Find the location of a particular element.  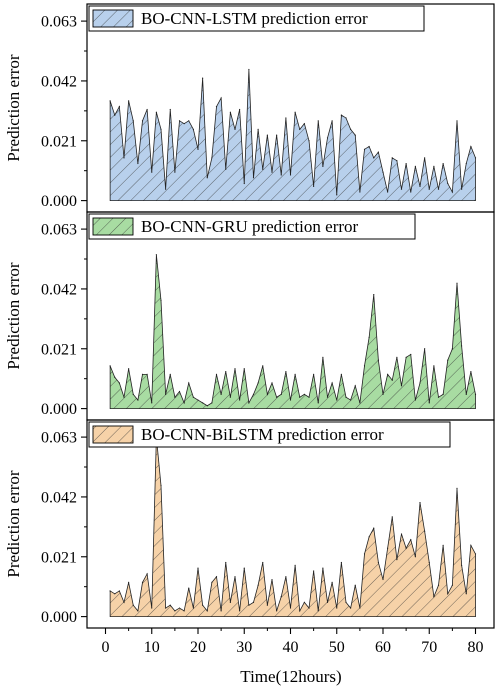

x-tick-label: 0 is located at coordinates (106, 647).